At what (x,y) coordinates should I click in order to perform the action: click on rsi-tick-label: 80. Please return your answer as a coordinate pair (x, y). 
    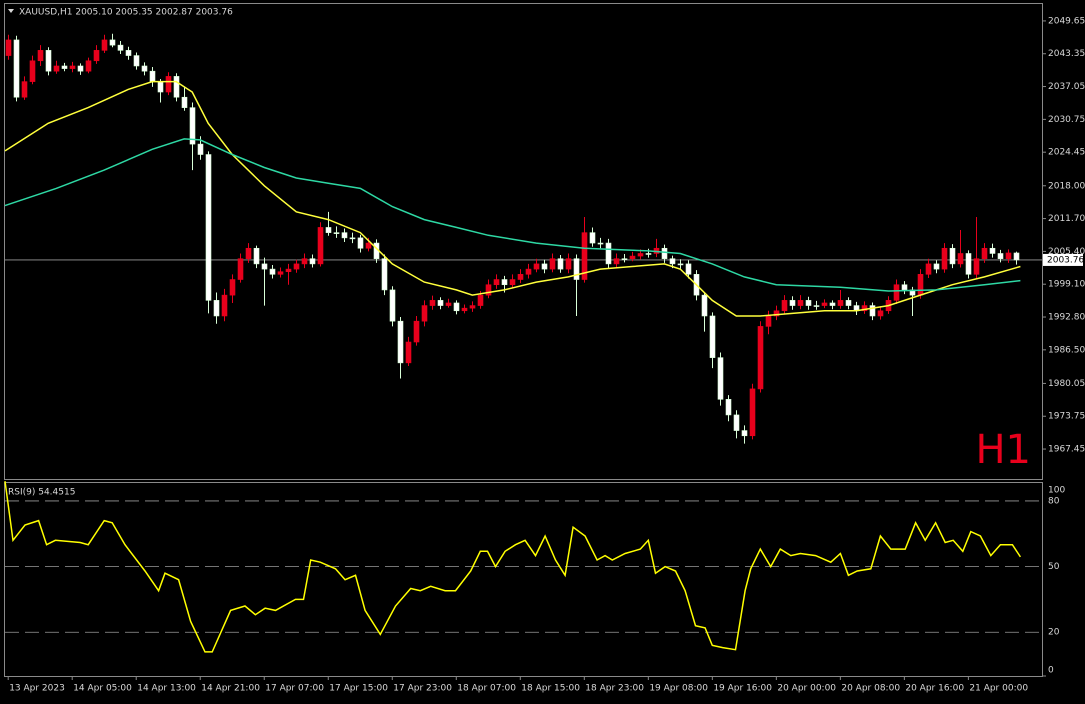
    Looking at the image, I should click on (1054, 501).